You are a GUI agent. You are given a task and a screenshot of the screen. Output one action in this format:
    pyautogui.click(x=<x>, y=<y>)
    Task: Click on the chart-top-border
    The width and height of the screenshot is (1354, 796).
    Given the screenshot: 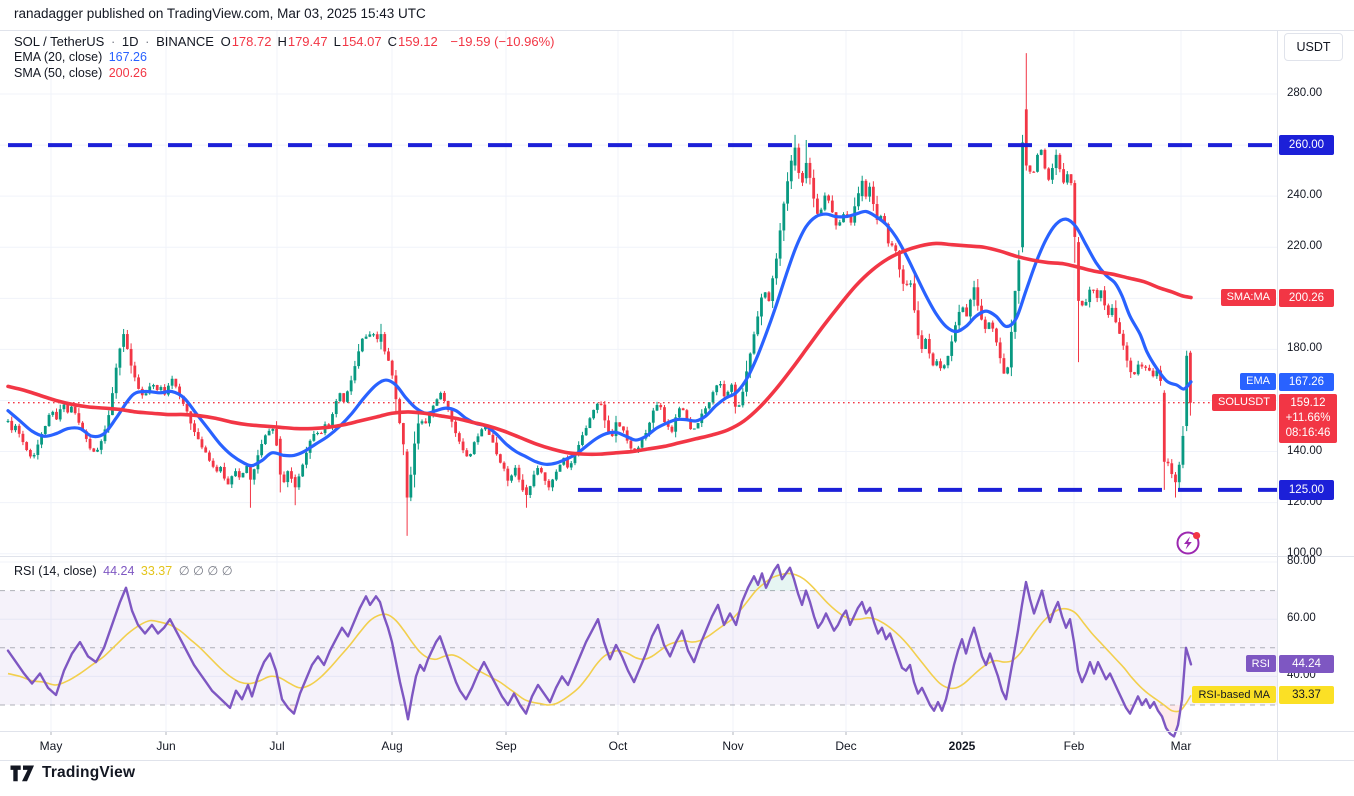 What is the action you would take?
    pyautogui.click(x=677, y=30)
    